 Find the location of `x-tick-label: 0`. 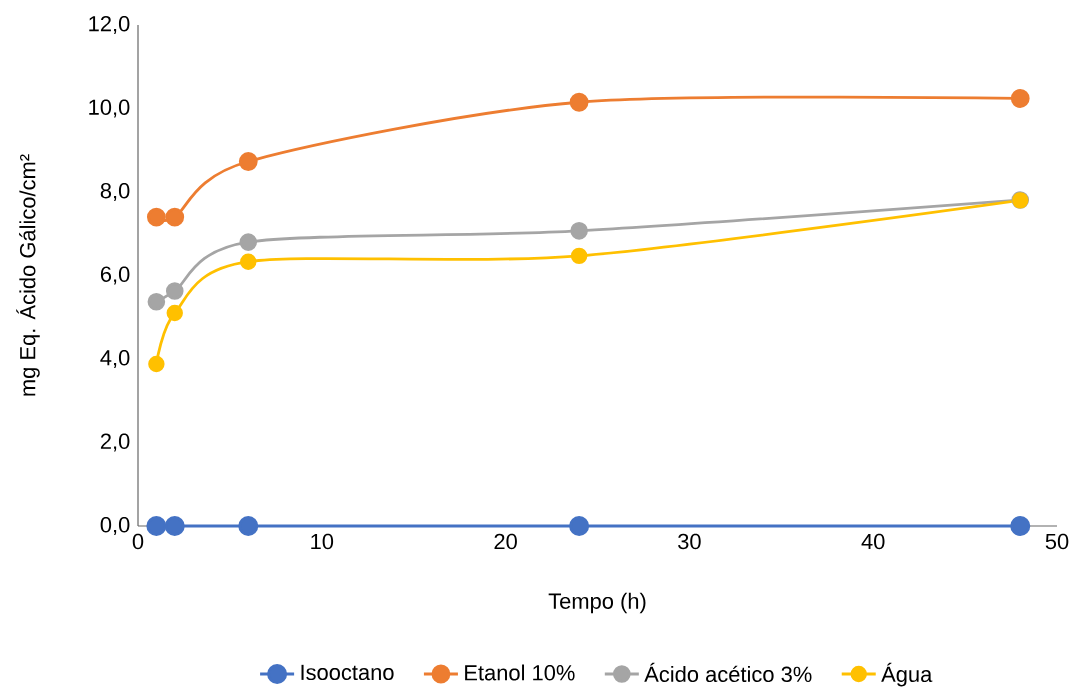

x-tick-label: 0 is located at coordinates (138, 541).